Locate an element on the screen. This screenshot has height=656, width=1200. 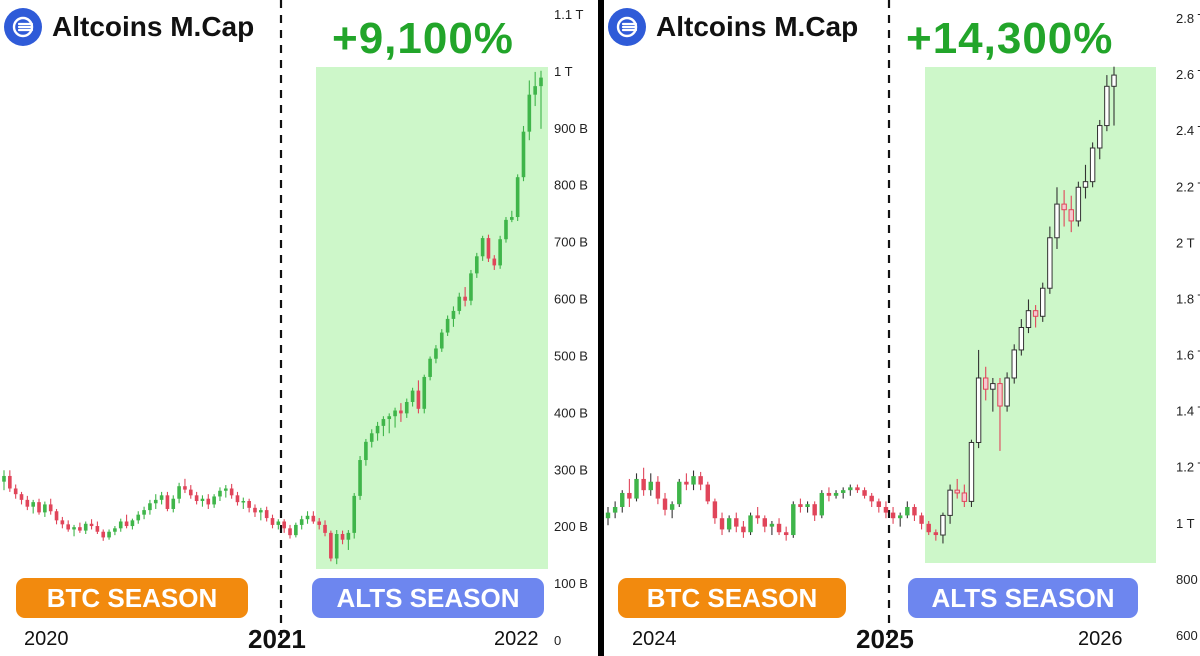
x-tick-label: 2025 is located at coordinates (885, 639).